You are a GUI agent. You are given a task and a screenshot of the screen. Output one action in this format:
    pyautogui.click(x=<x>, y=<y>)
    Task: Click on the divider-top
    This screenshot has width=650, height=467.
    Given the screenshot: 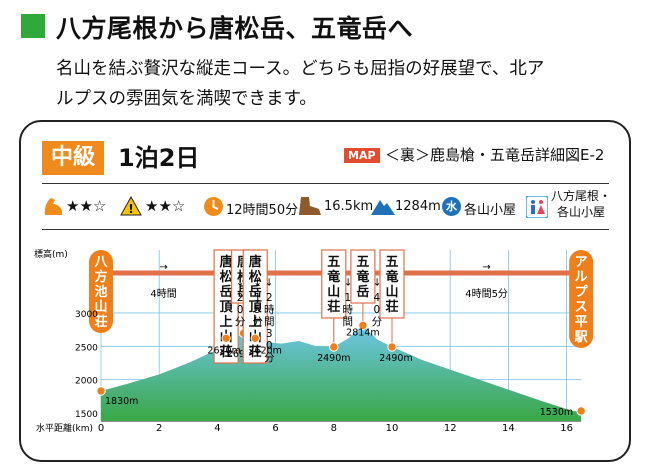 What is the action you would take?
    pyautogui.click(x=325, y=183)
    